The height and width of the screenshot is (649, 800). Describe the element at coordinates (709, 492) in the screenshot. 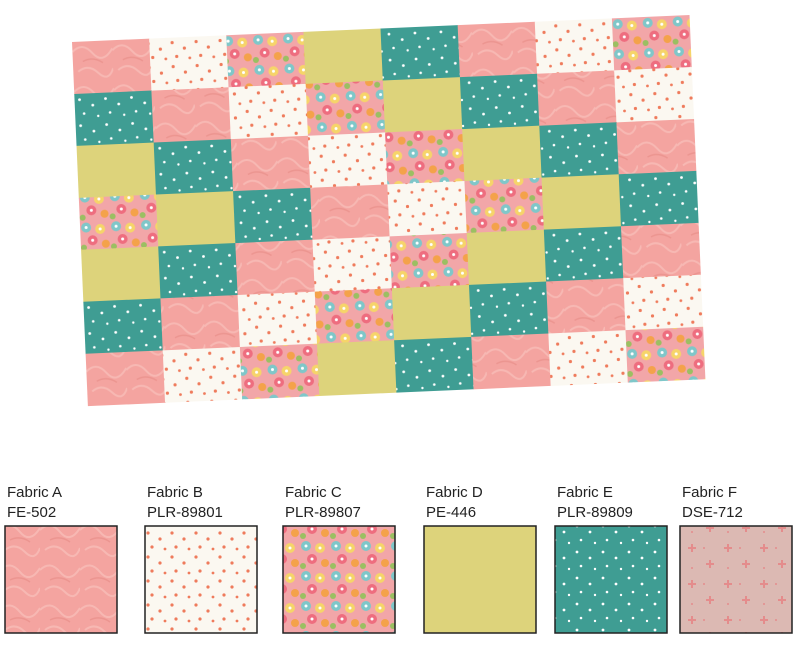

I see `fabric-name: Fabric F` at that location.